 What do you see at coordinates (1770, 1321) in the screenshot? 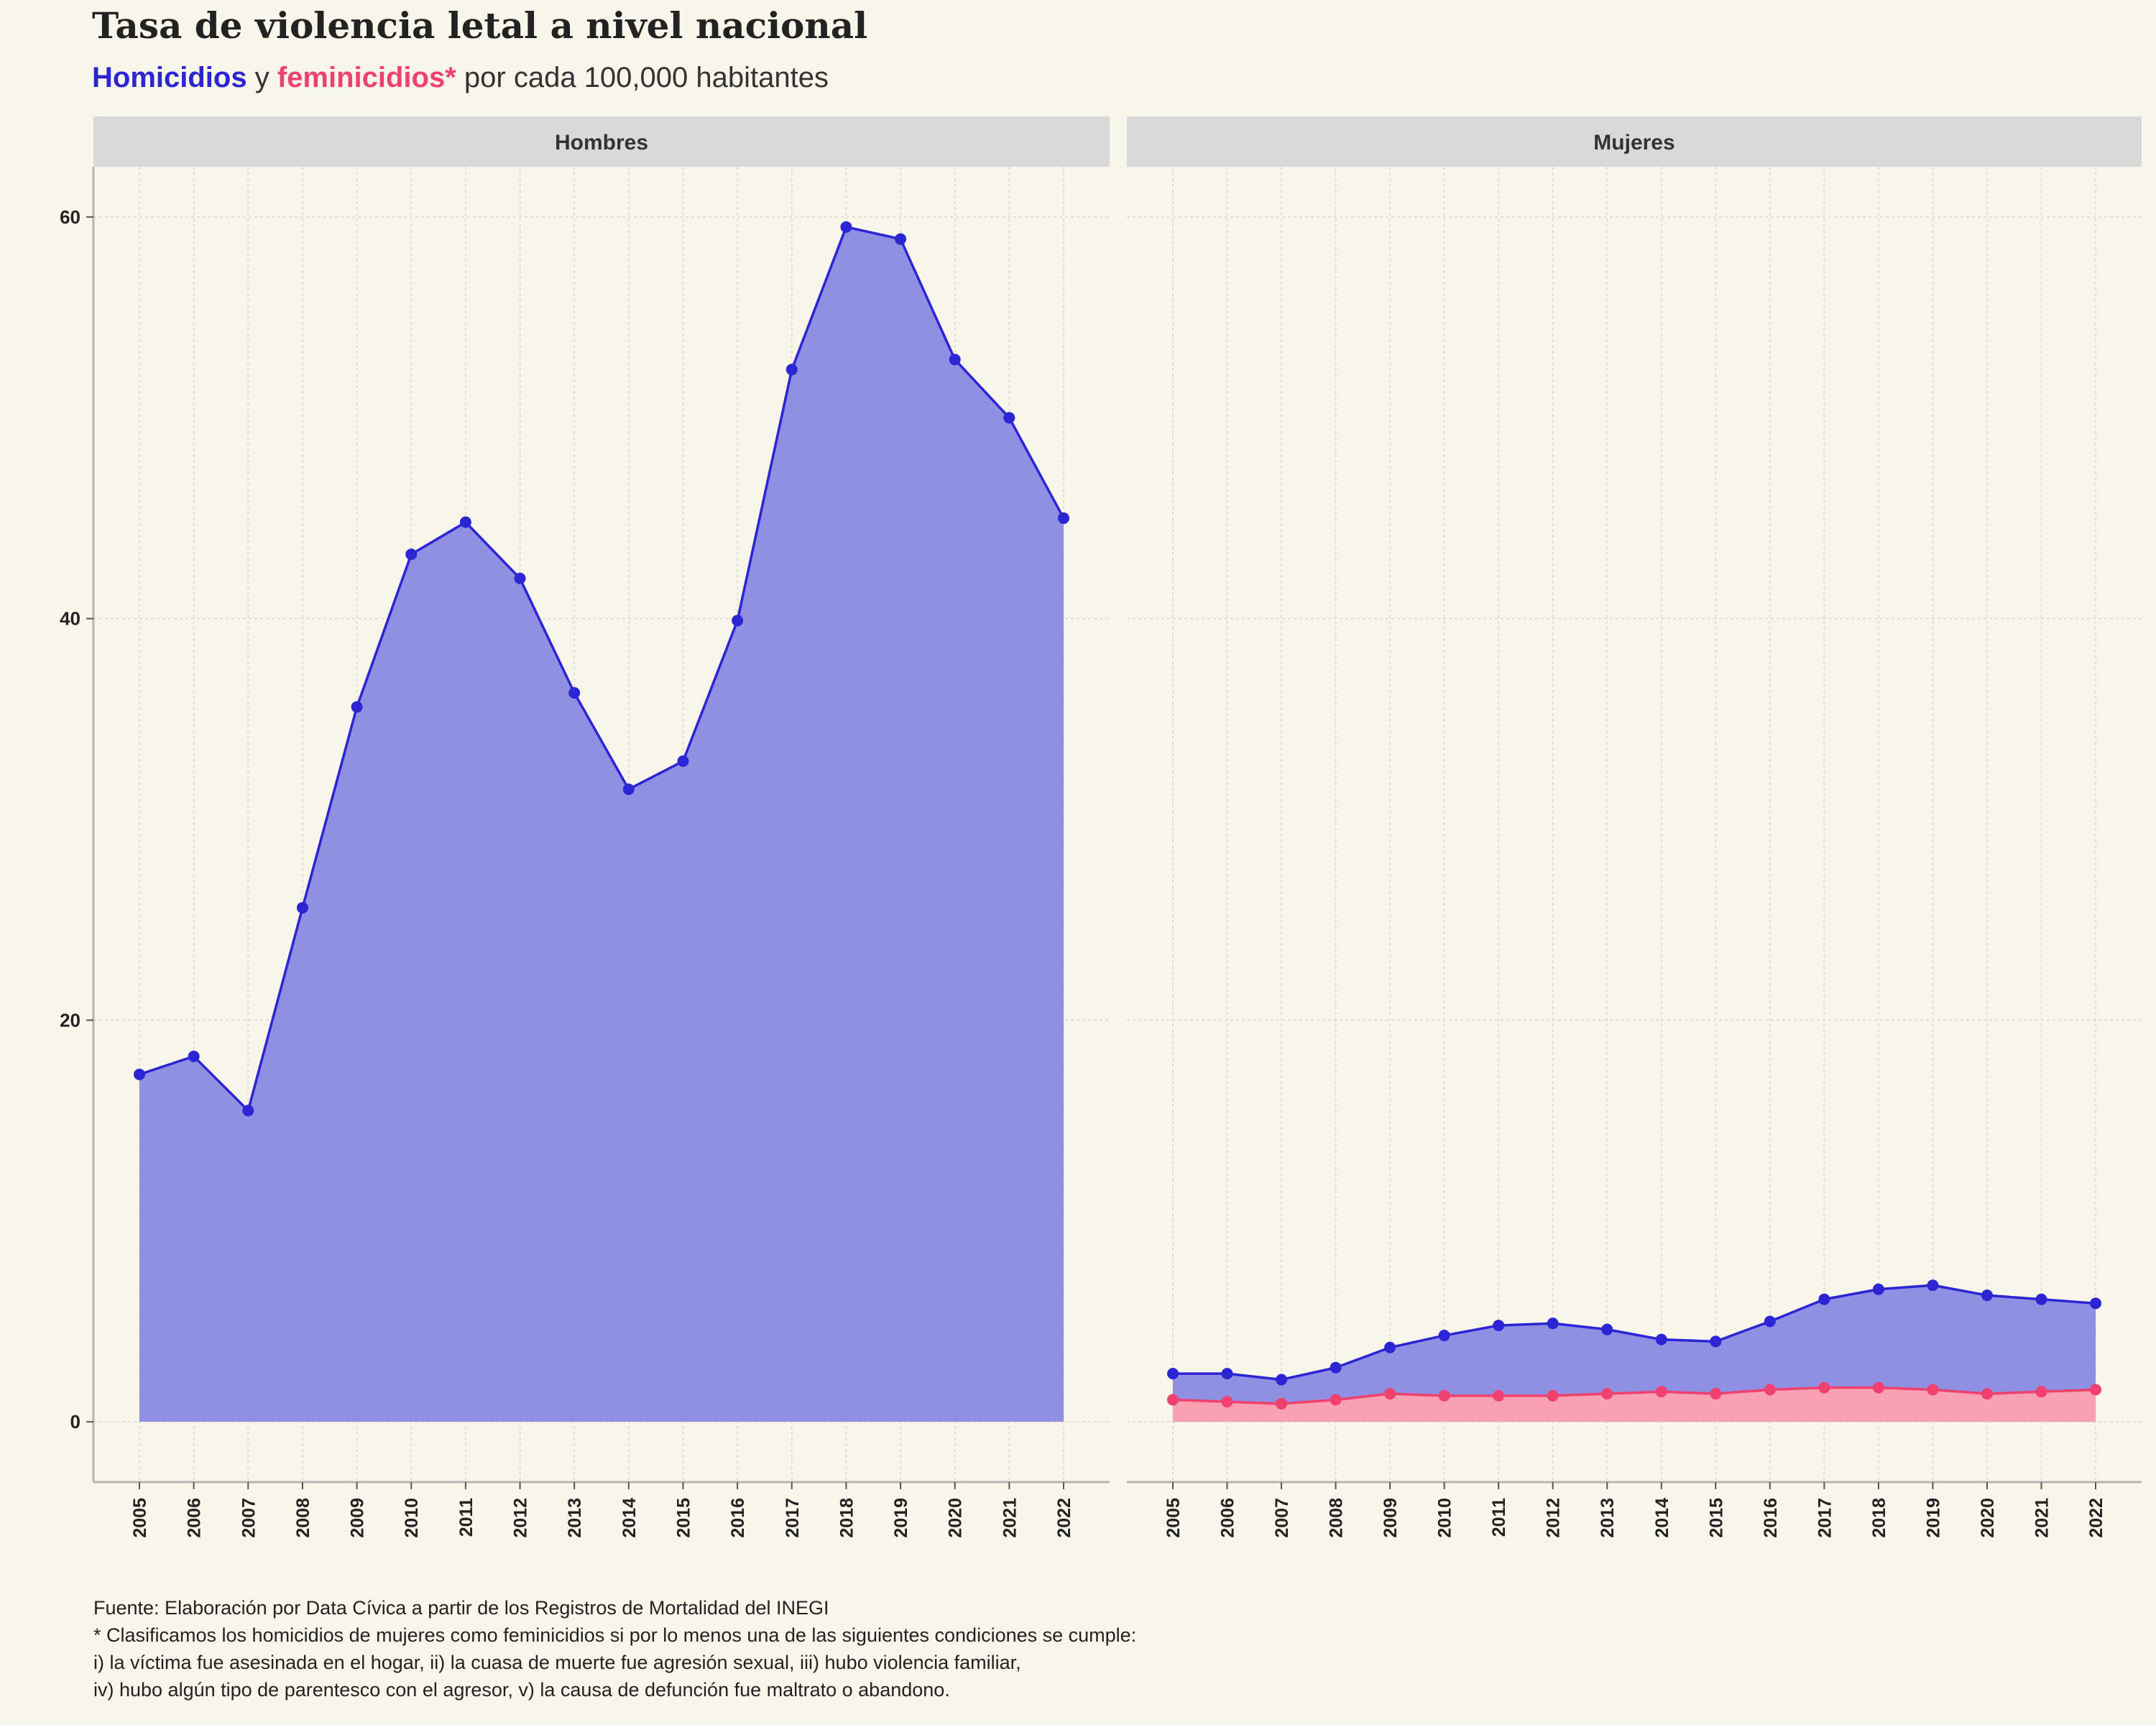
I see `point-homicidios-mujeres-2016` at bounding box center [1770, 1321].